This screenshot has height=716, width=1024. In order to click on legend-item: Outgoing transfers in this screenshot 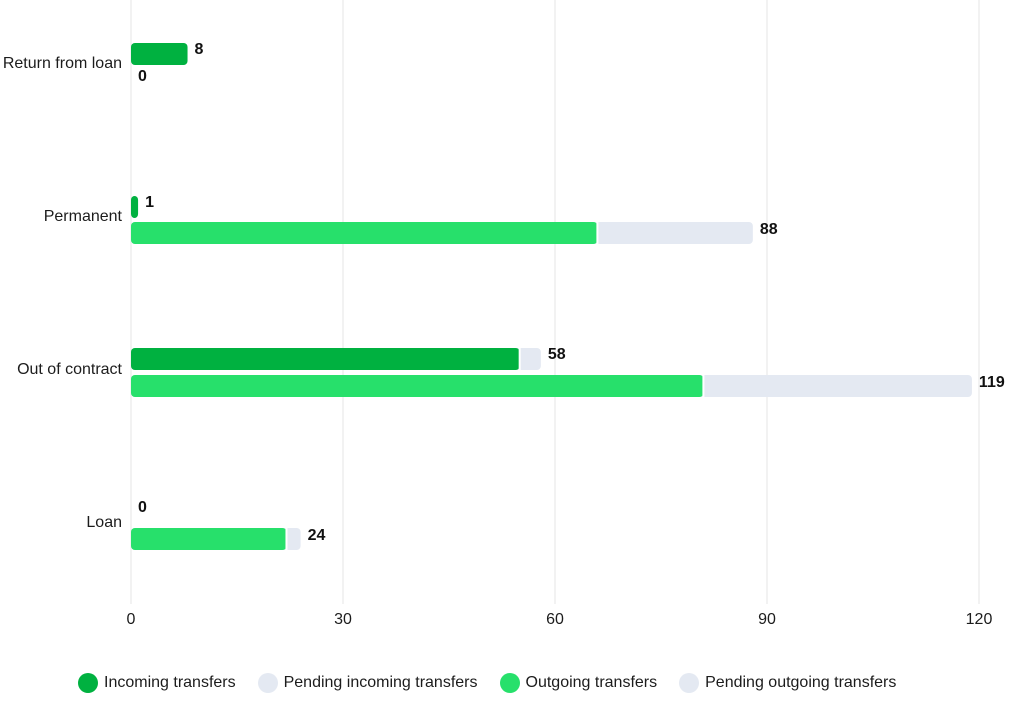, I will do `click(578, 683)`.